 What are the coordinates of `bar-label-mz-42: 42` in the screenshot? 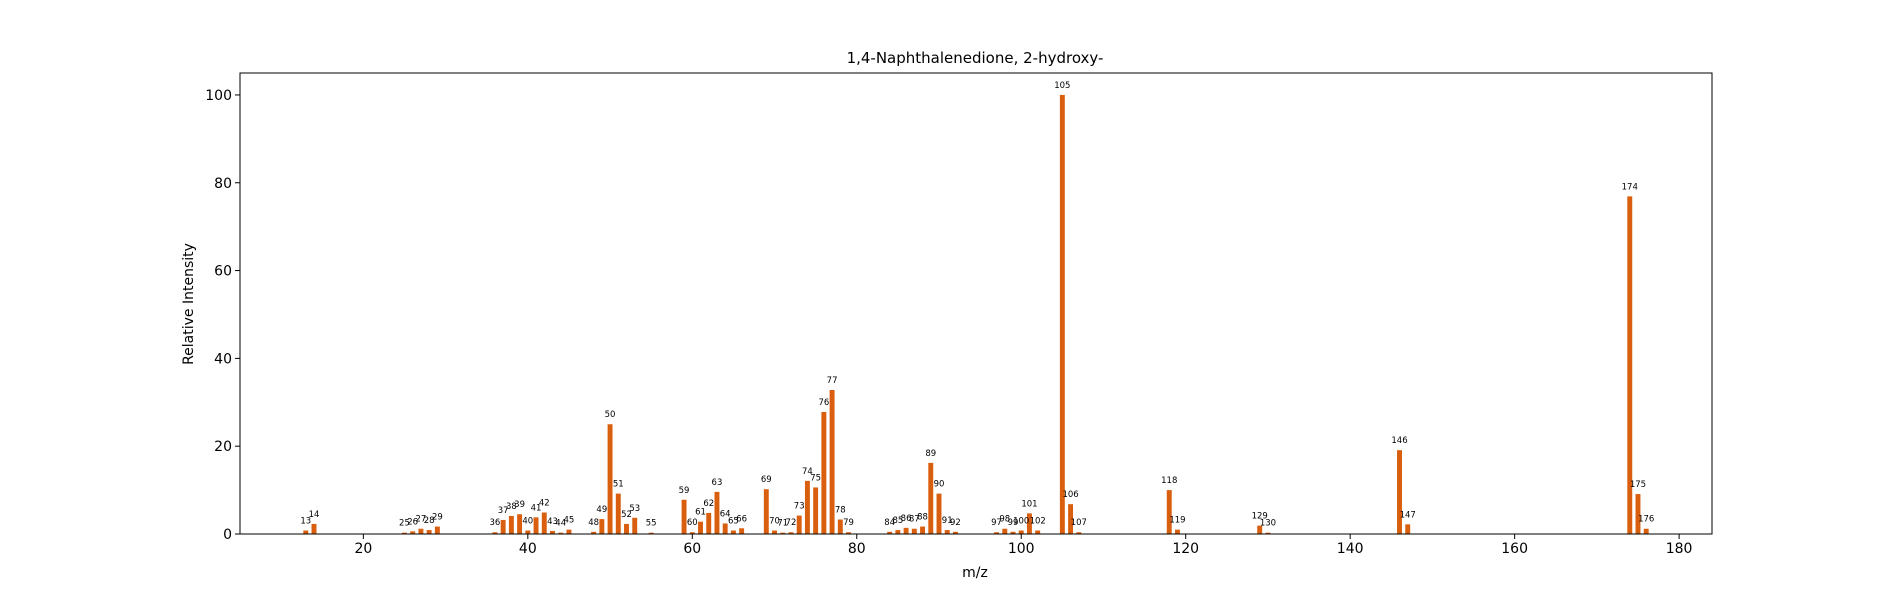 It's located at (544, 503).